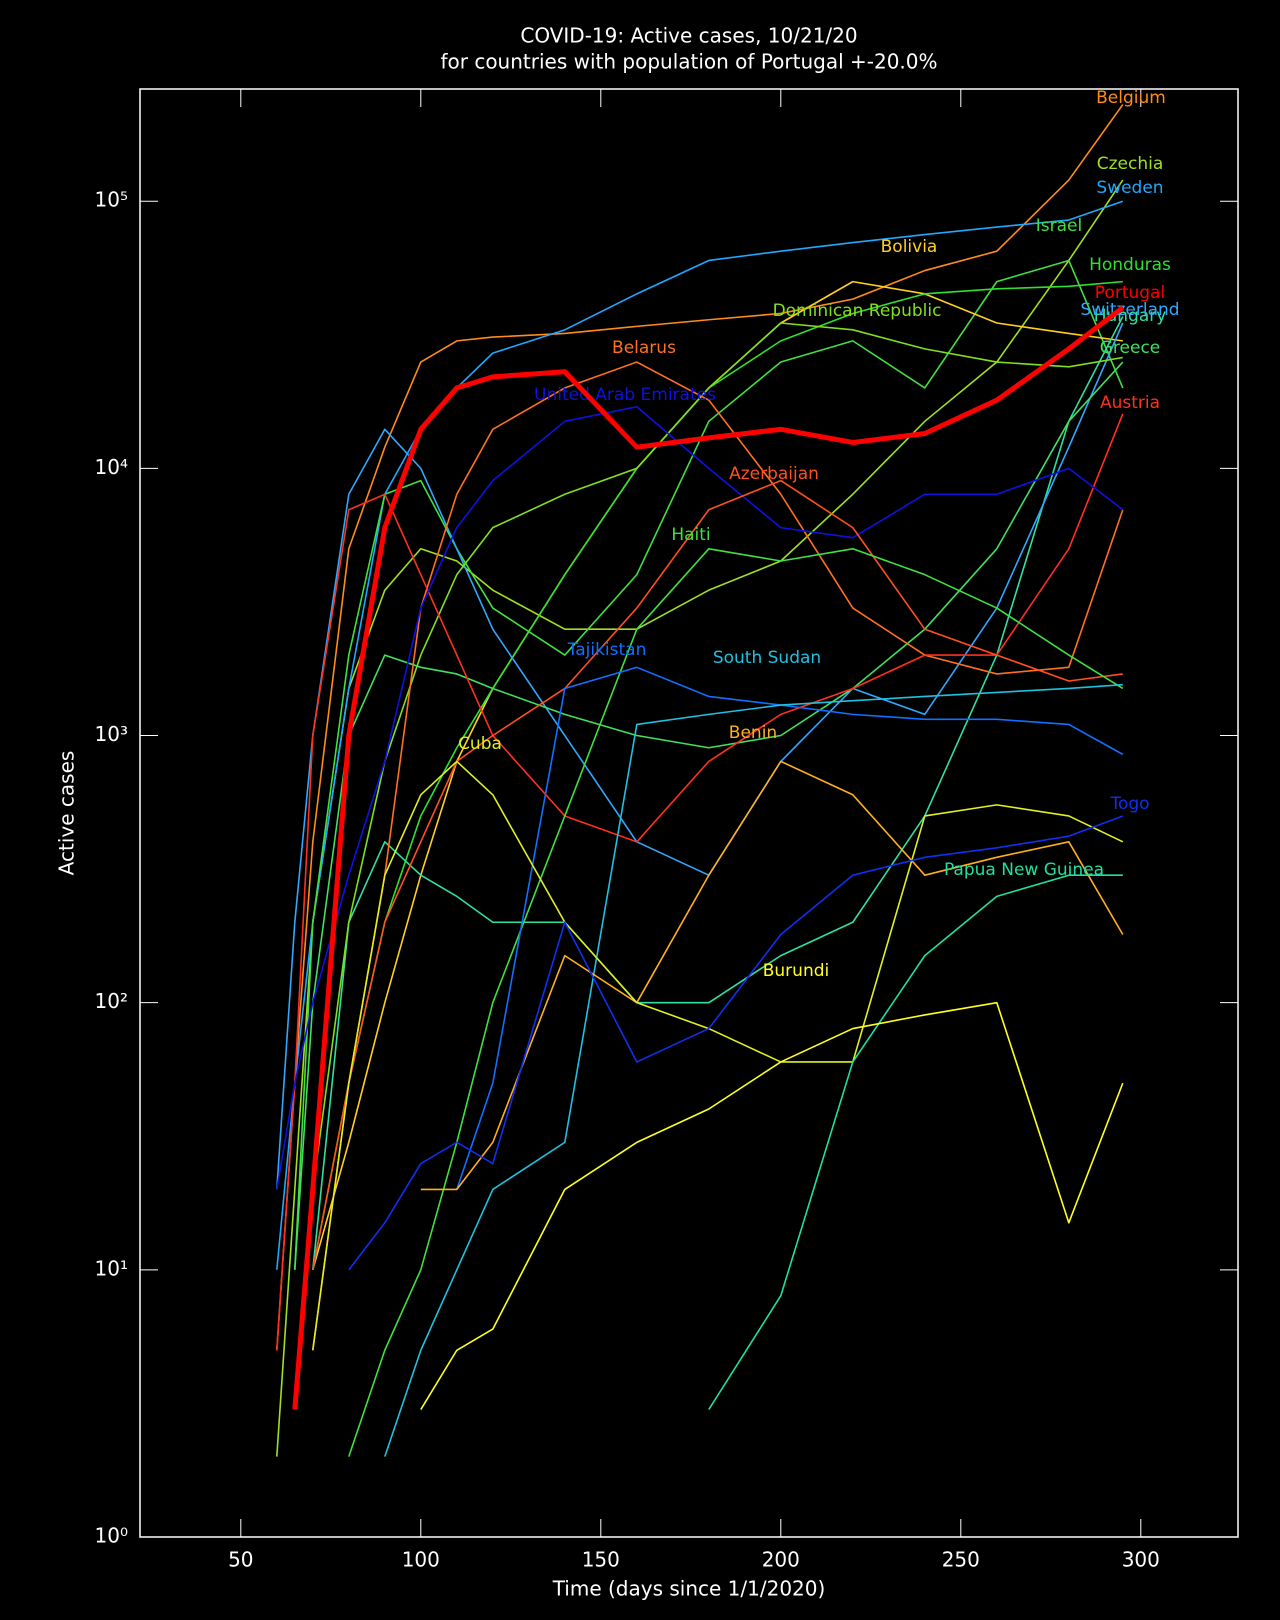 Image resolution: width=1280 pixels, height=1620 pixels. Describe the element at coordinates (961, 1560) in the screenshot. I see `x-tick-label: 250` at that location.